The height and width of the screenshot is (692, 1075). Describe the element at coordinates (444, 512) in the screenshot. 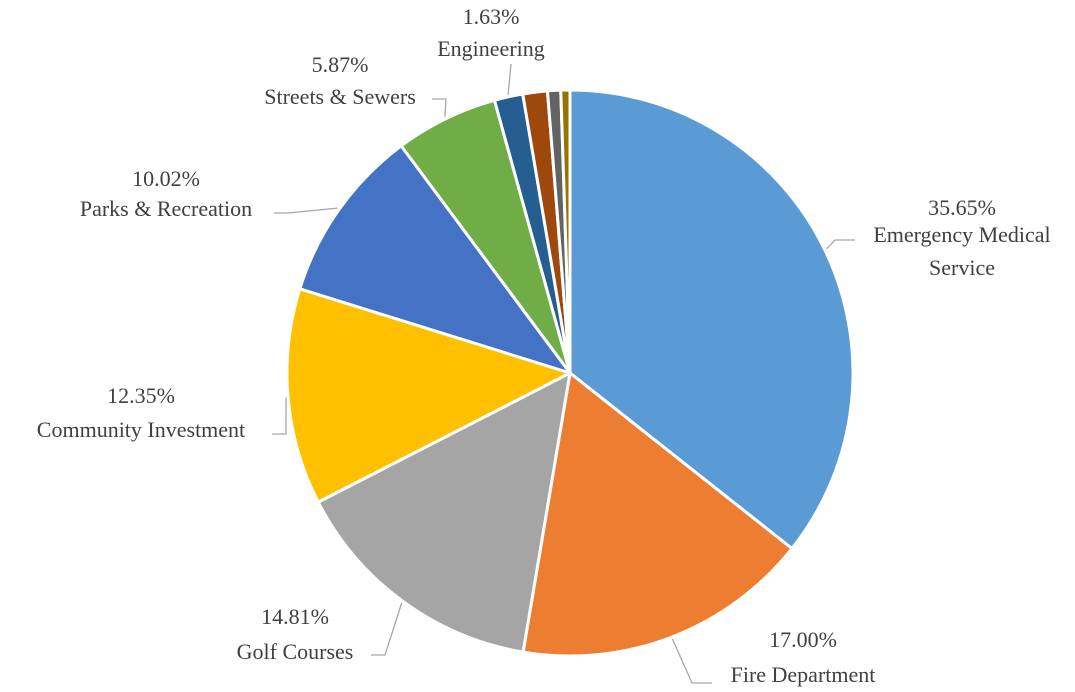

I see `pie-slice-golf-courses` at that location.